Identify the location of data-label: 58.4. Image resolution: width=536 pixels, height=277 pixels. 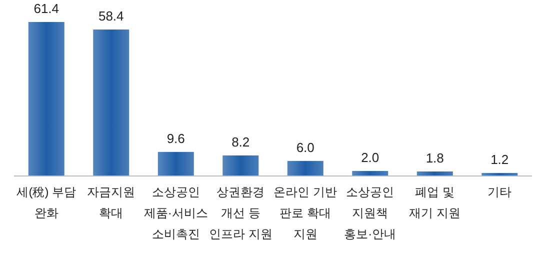
(111, 16).